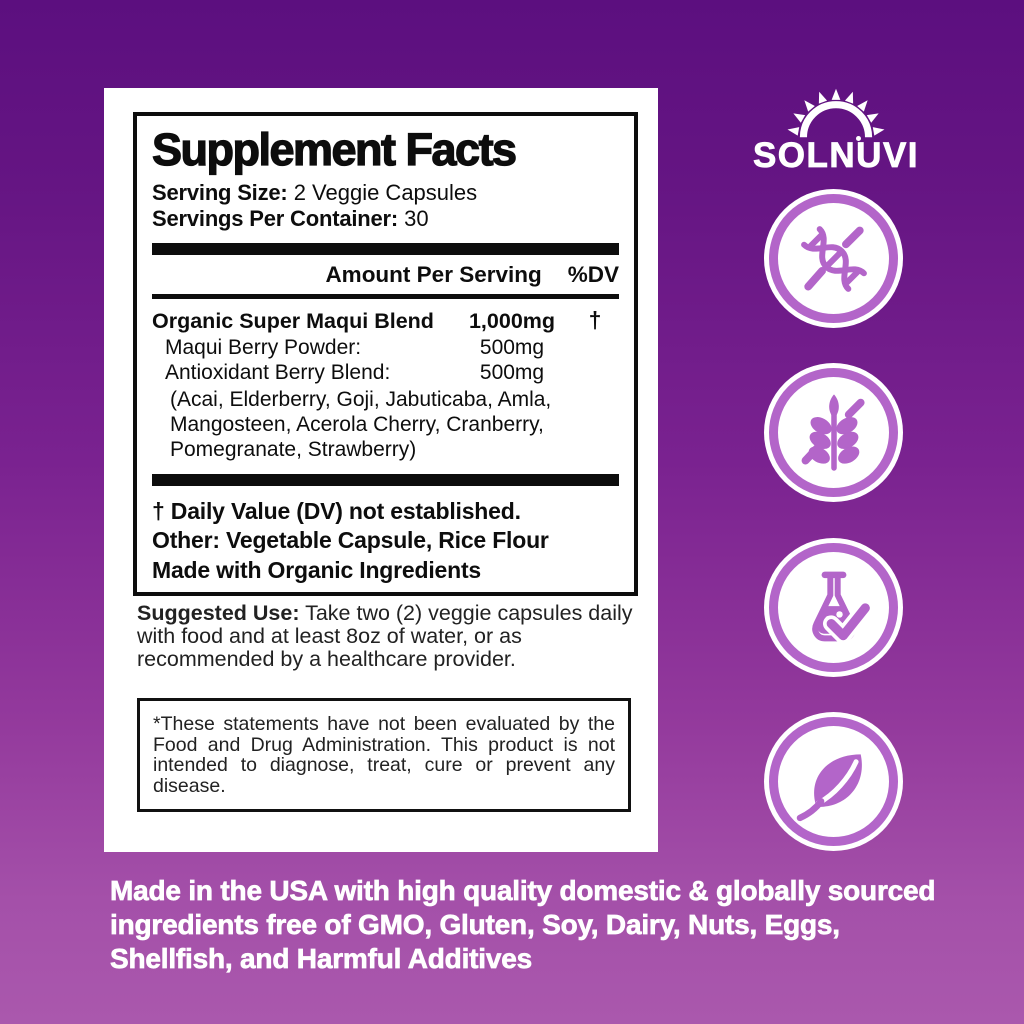 The height and width of the screenshot is (1024, 1024). What do you see at coordinates (218, 613) in the screenshot?
I see `suggested-use-label: Suggested Use:` at bounding box center [218, 613].